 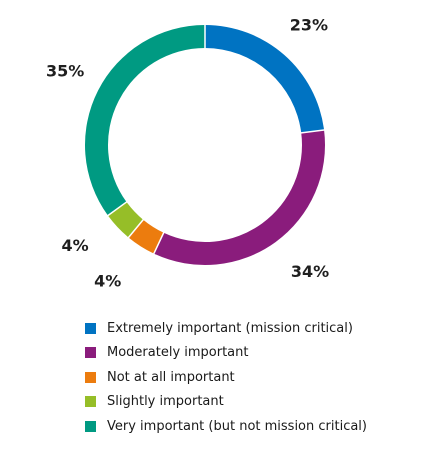 What do you see at coordinates (171, 377) in the screenshot?
I see `legend-label: Not at all important` at bounding box center [171, 377].